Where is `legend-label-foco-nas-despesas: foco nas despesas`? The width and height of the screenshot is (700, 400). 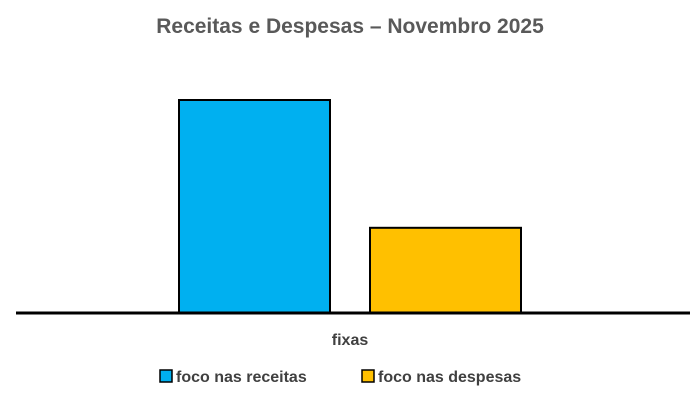 legend-label-foco-nas-despesas: foco nas despesas is located at coordinates (449, 377).